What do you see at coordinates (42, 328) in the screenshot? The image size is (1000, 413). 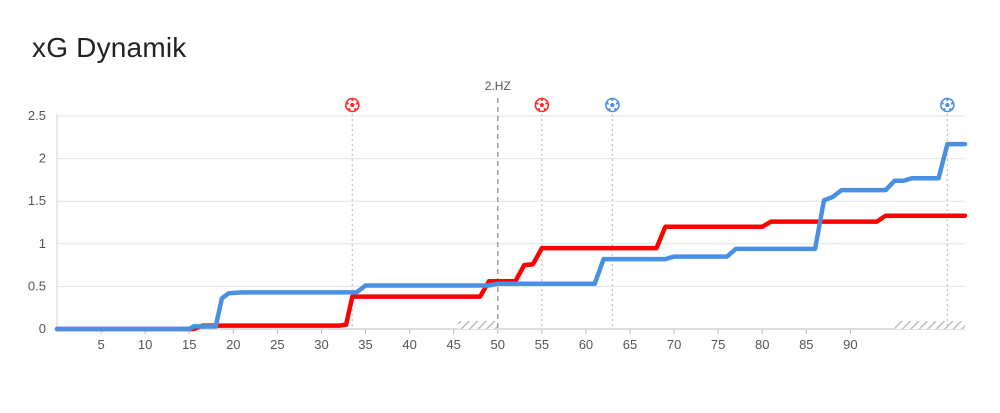 I see `y-tick-label: 0` at bounding box center [42, 328].